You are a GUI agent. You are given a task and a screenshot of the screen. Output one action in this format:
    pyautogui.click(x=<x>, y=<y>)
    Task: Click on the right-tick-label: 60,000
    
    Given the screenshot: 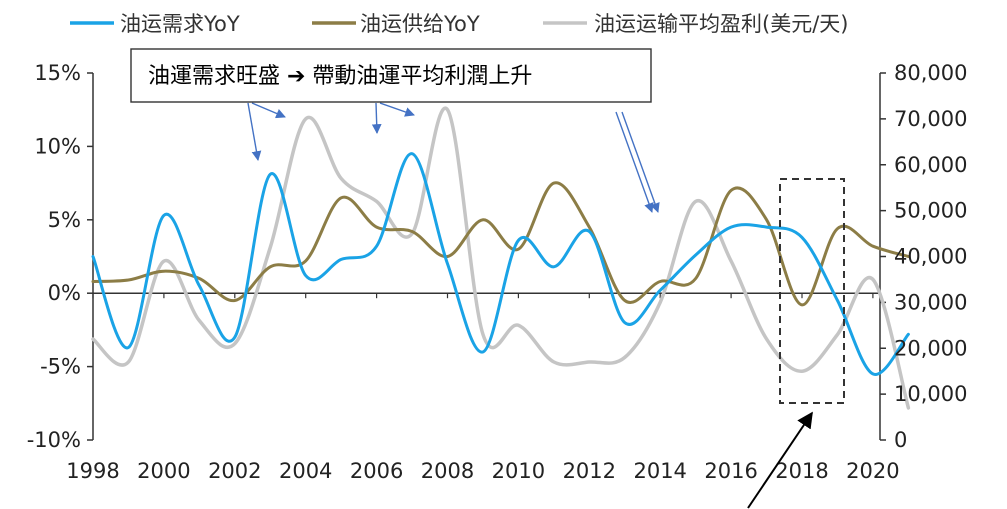 What is the action you would take?
    pyautogui.click(x=930, y=165)
    